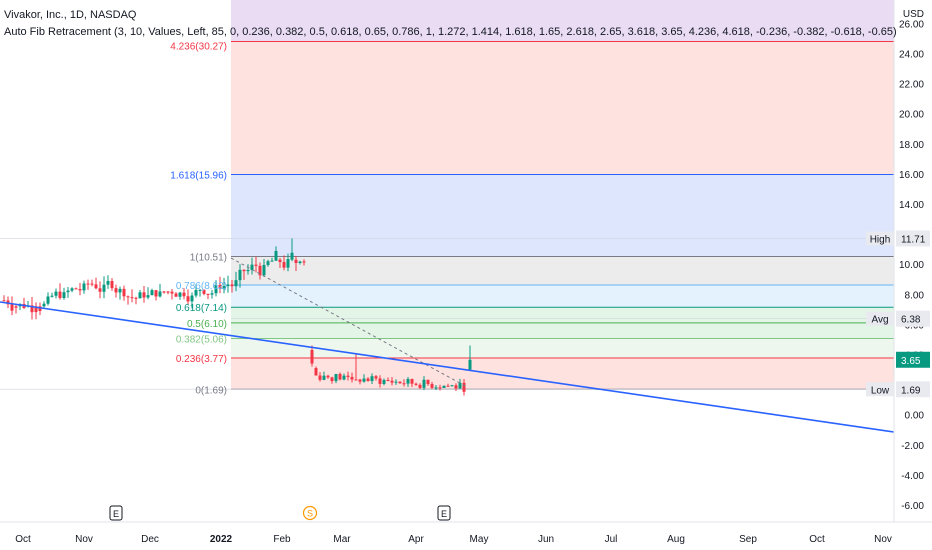 This screenshot has height=550, width=932. I want to click on symbol-title: Vivakor, Inc., 1D, NASDAQ, so click(70, 15).